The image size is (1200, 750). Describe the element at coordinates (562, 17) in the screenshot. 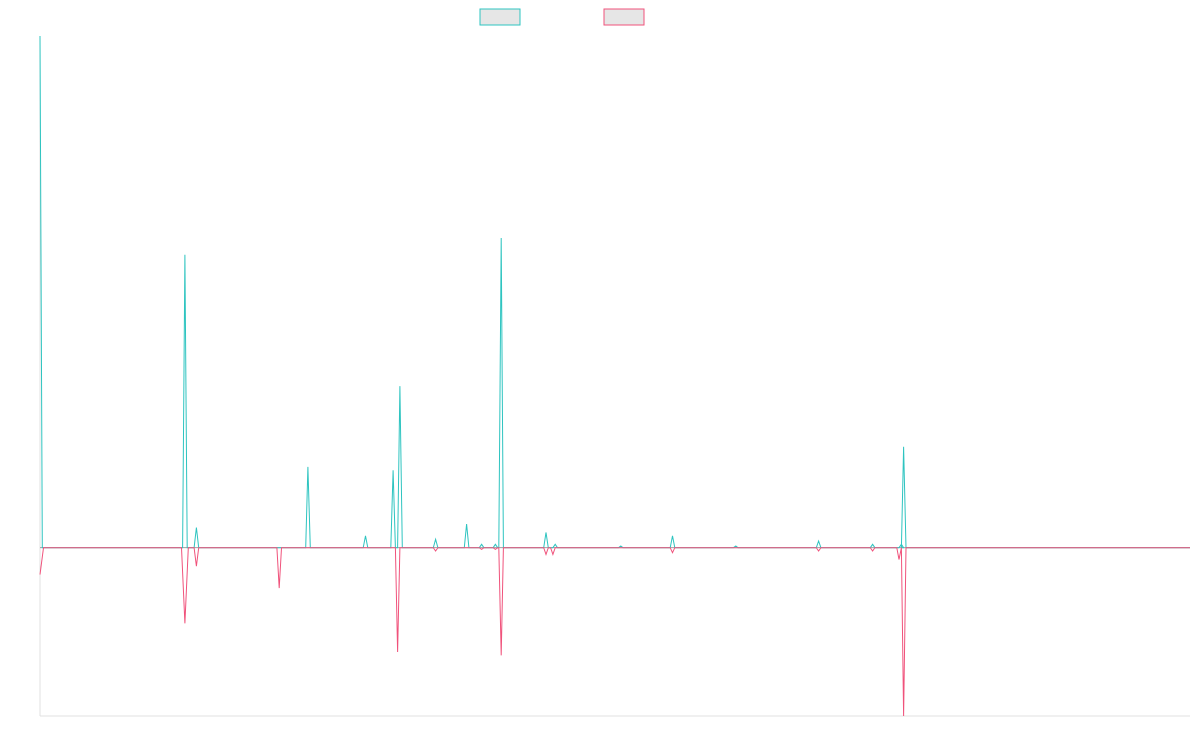

I see `legend` at that location.